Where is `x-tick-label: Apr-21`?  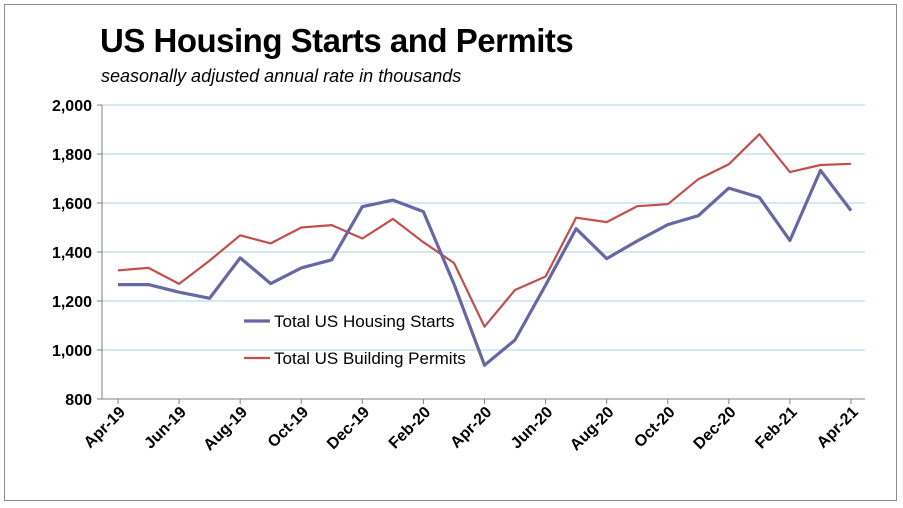 x-tick-label: Apr-21 is located at coordinates (838, 428).